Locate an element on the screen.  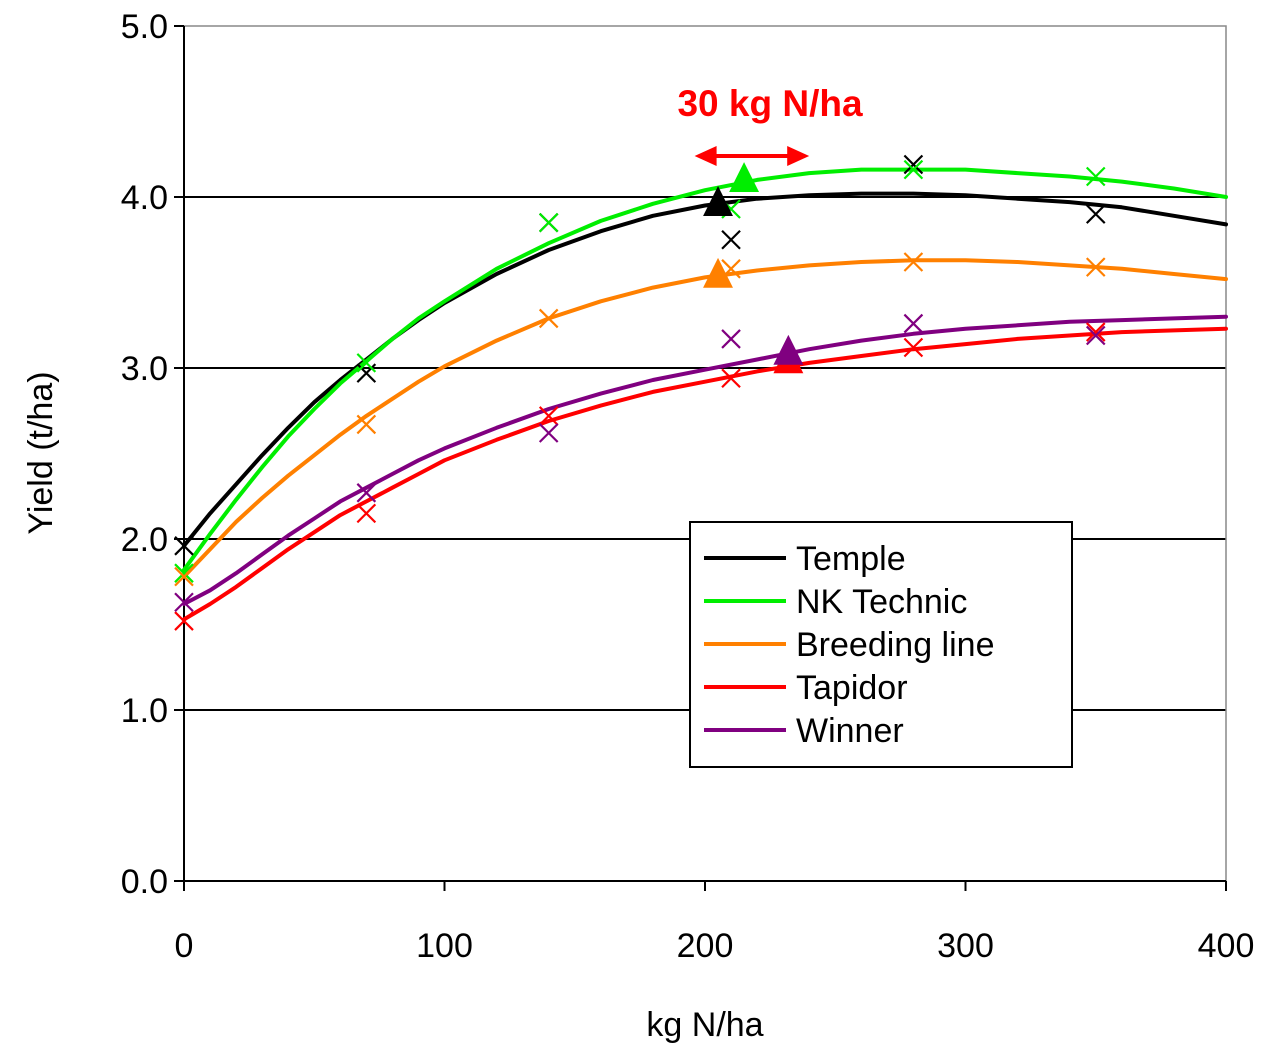
x-tick-label: 400 is located at coordinates (1226, 946).